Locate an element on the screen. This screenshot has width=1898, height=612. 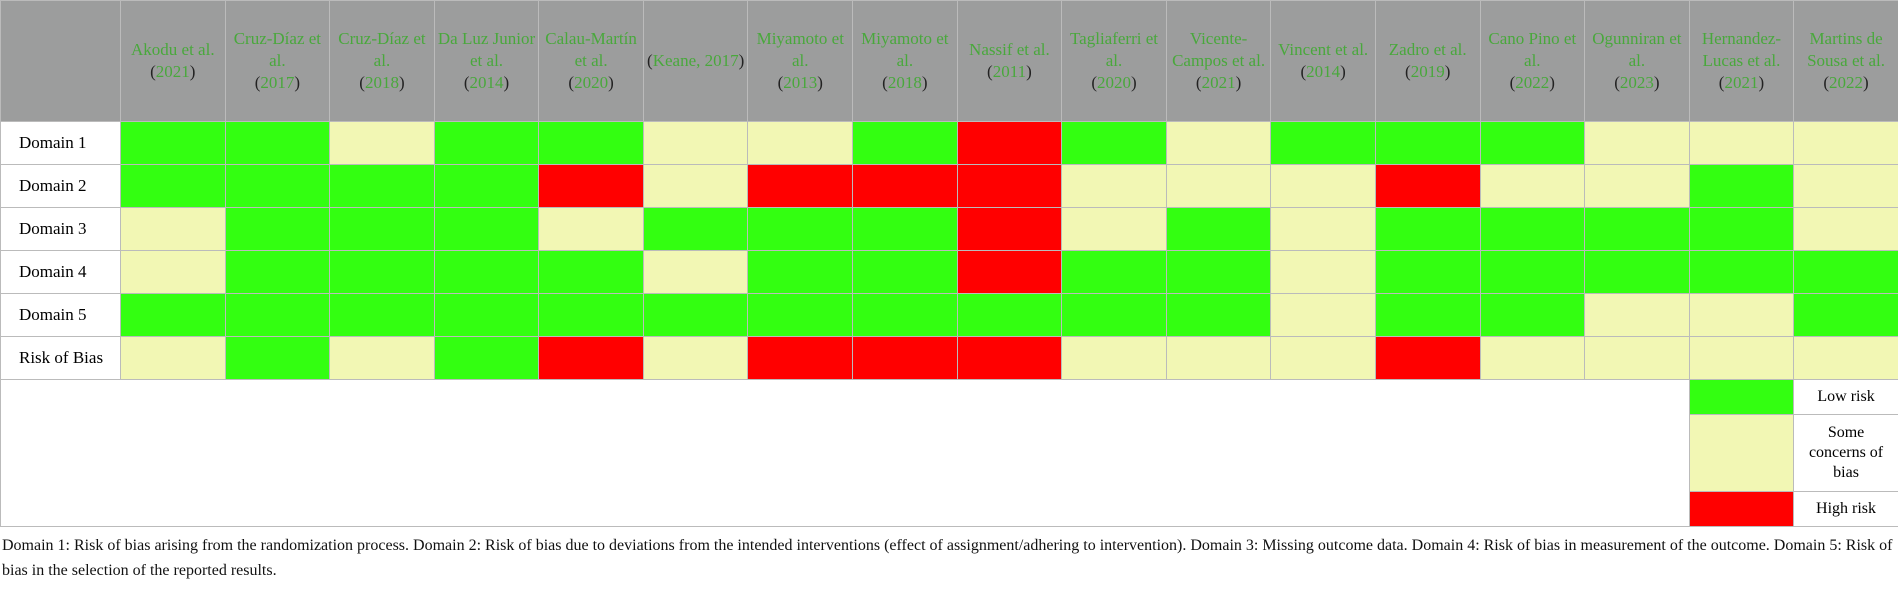
legend-label: Some concerns of bias is located at coordinates (1845, 453).